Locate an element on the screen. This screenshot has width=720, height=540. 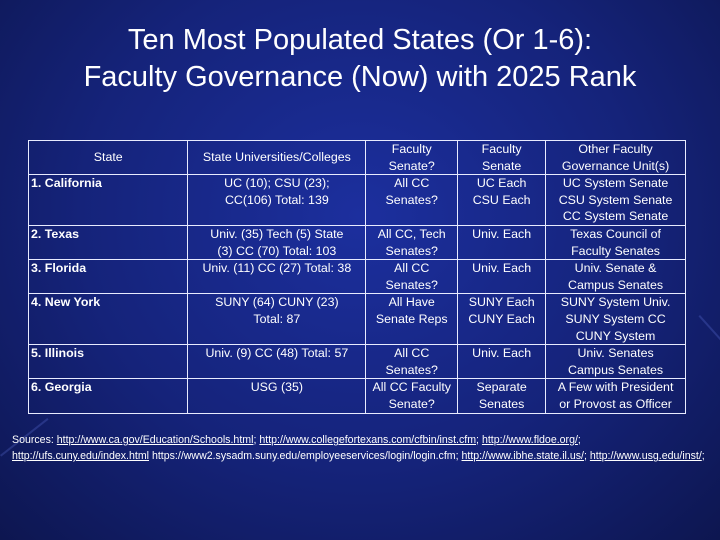
cell-text-line: Senates is located at coordinates (501, 403).